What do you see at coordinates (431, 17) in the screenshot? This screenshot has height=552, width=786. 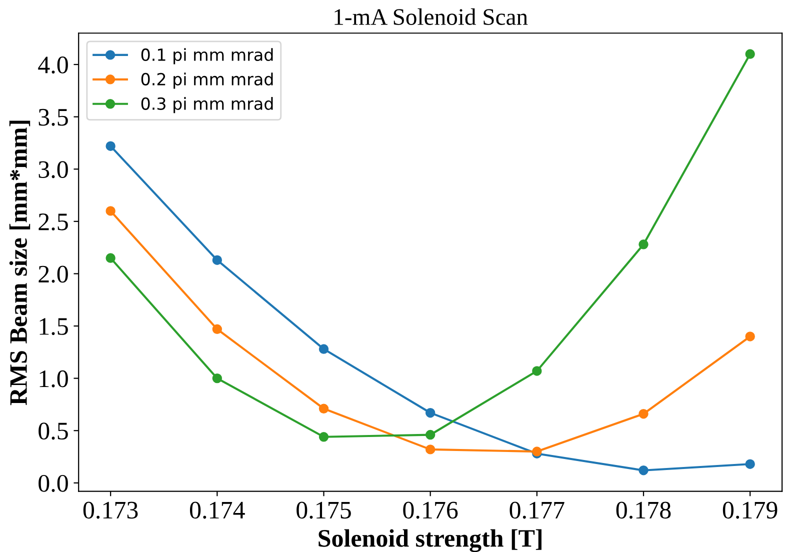 I see `chart-title: 1-mA Solenoid Scan` at bounding box center [431, 17].